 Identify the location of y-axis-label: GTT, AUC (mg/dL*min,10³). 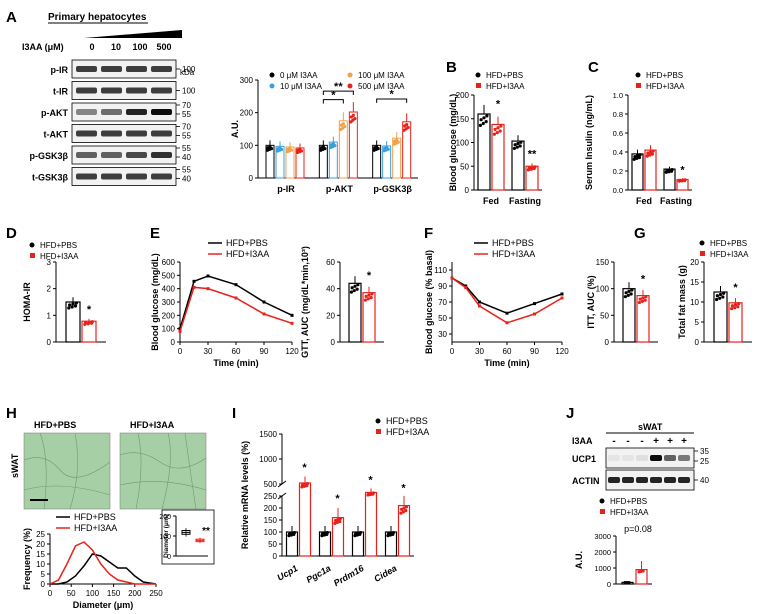
(305, 302).